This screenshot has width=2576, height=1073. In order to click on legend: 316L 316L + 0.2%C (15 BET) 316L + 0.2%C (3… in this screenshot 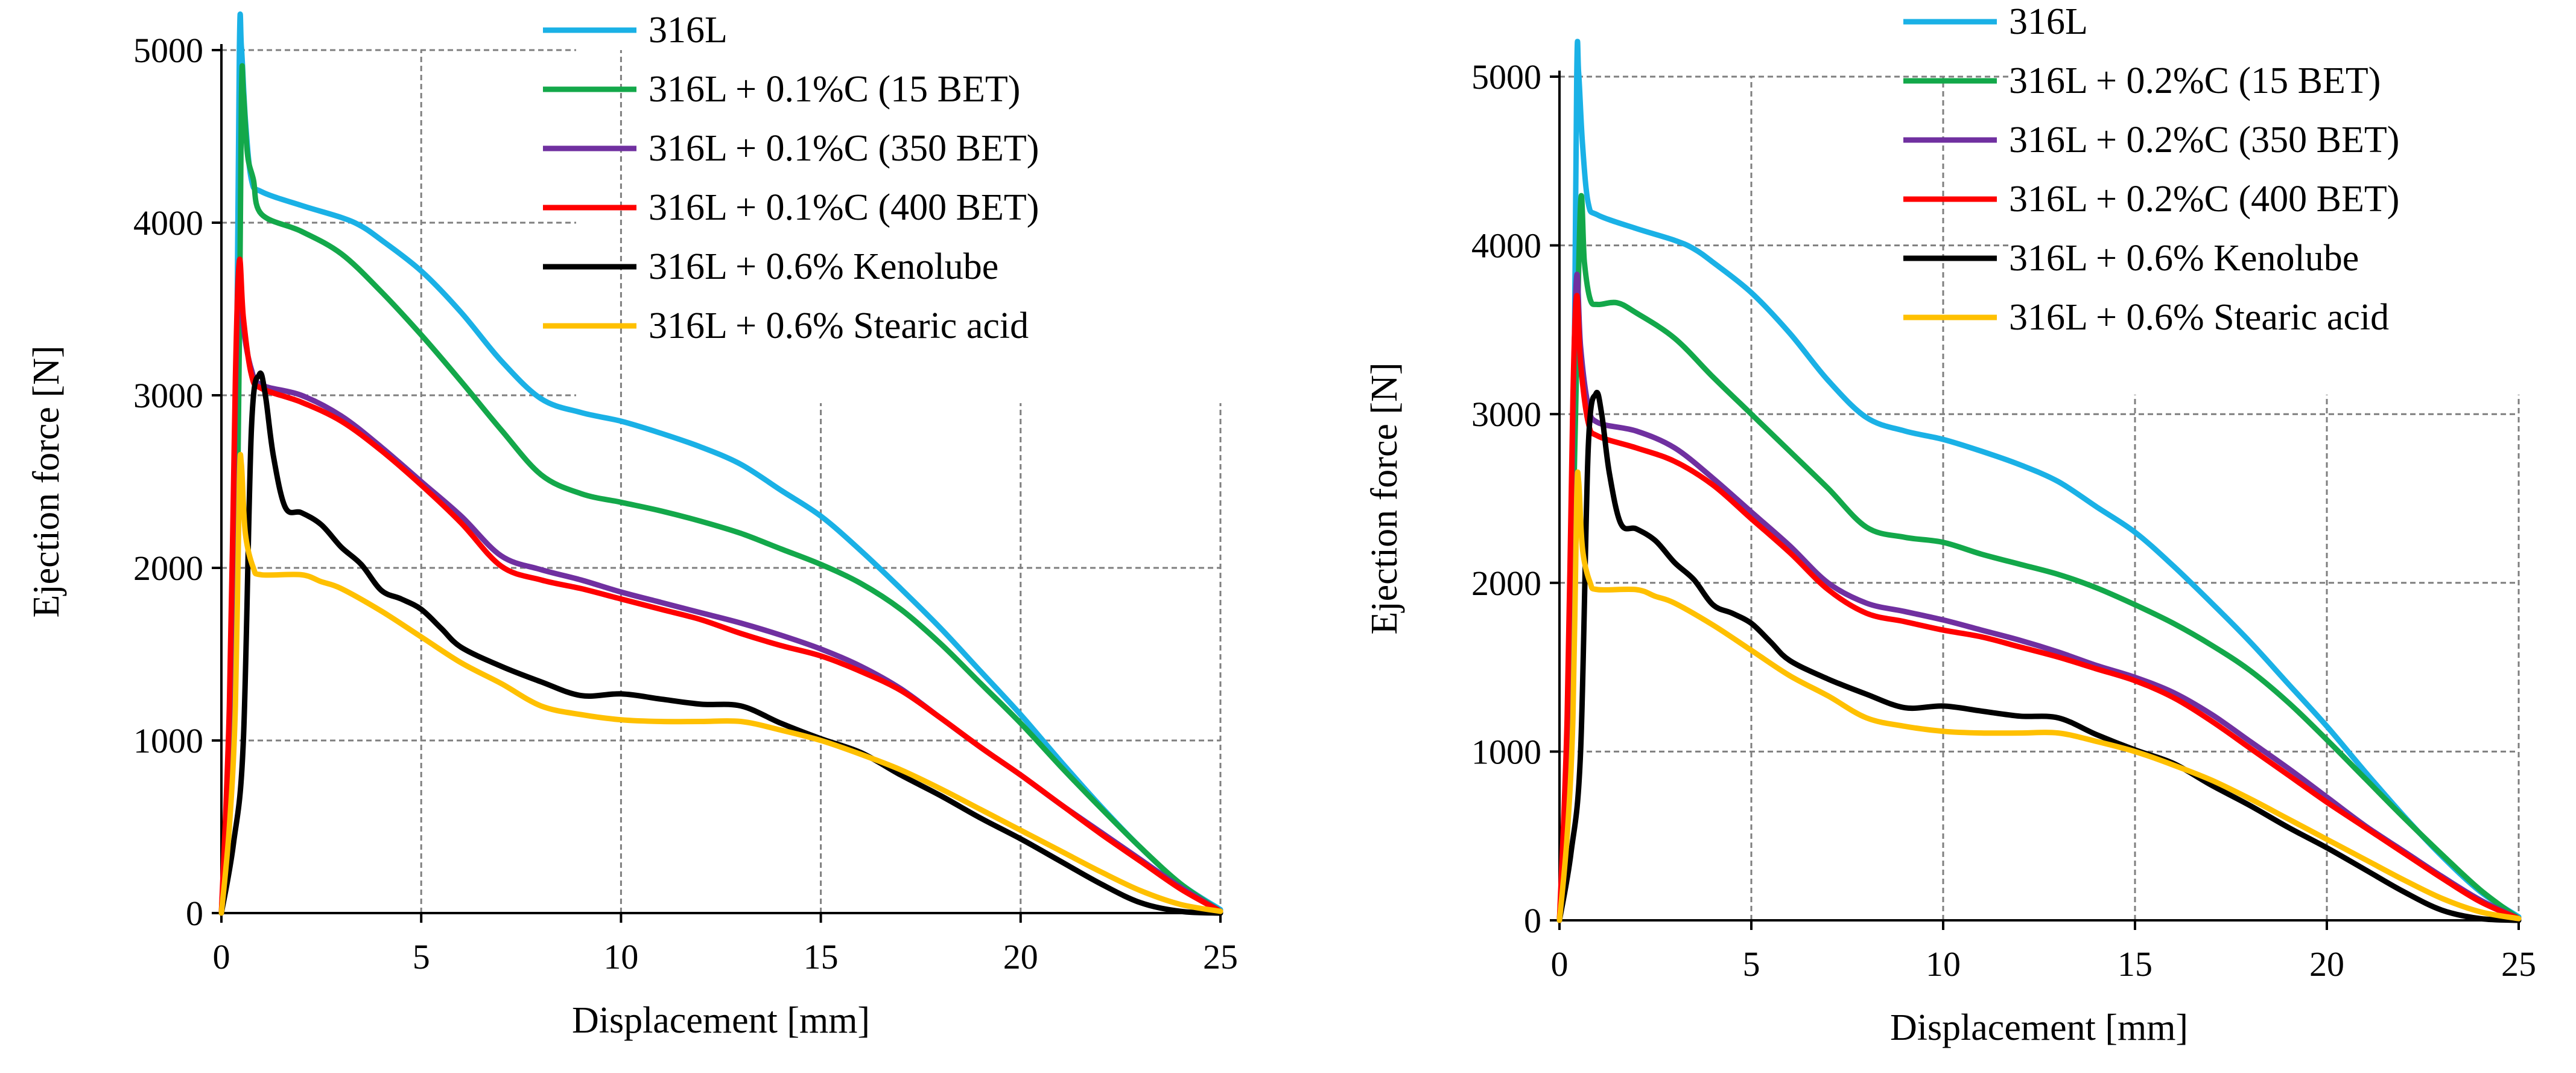, I will do `click(2151, 169)`.